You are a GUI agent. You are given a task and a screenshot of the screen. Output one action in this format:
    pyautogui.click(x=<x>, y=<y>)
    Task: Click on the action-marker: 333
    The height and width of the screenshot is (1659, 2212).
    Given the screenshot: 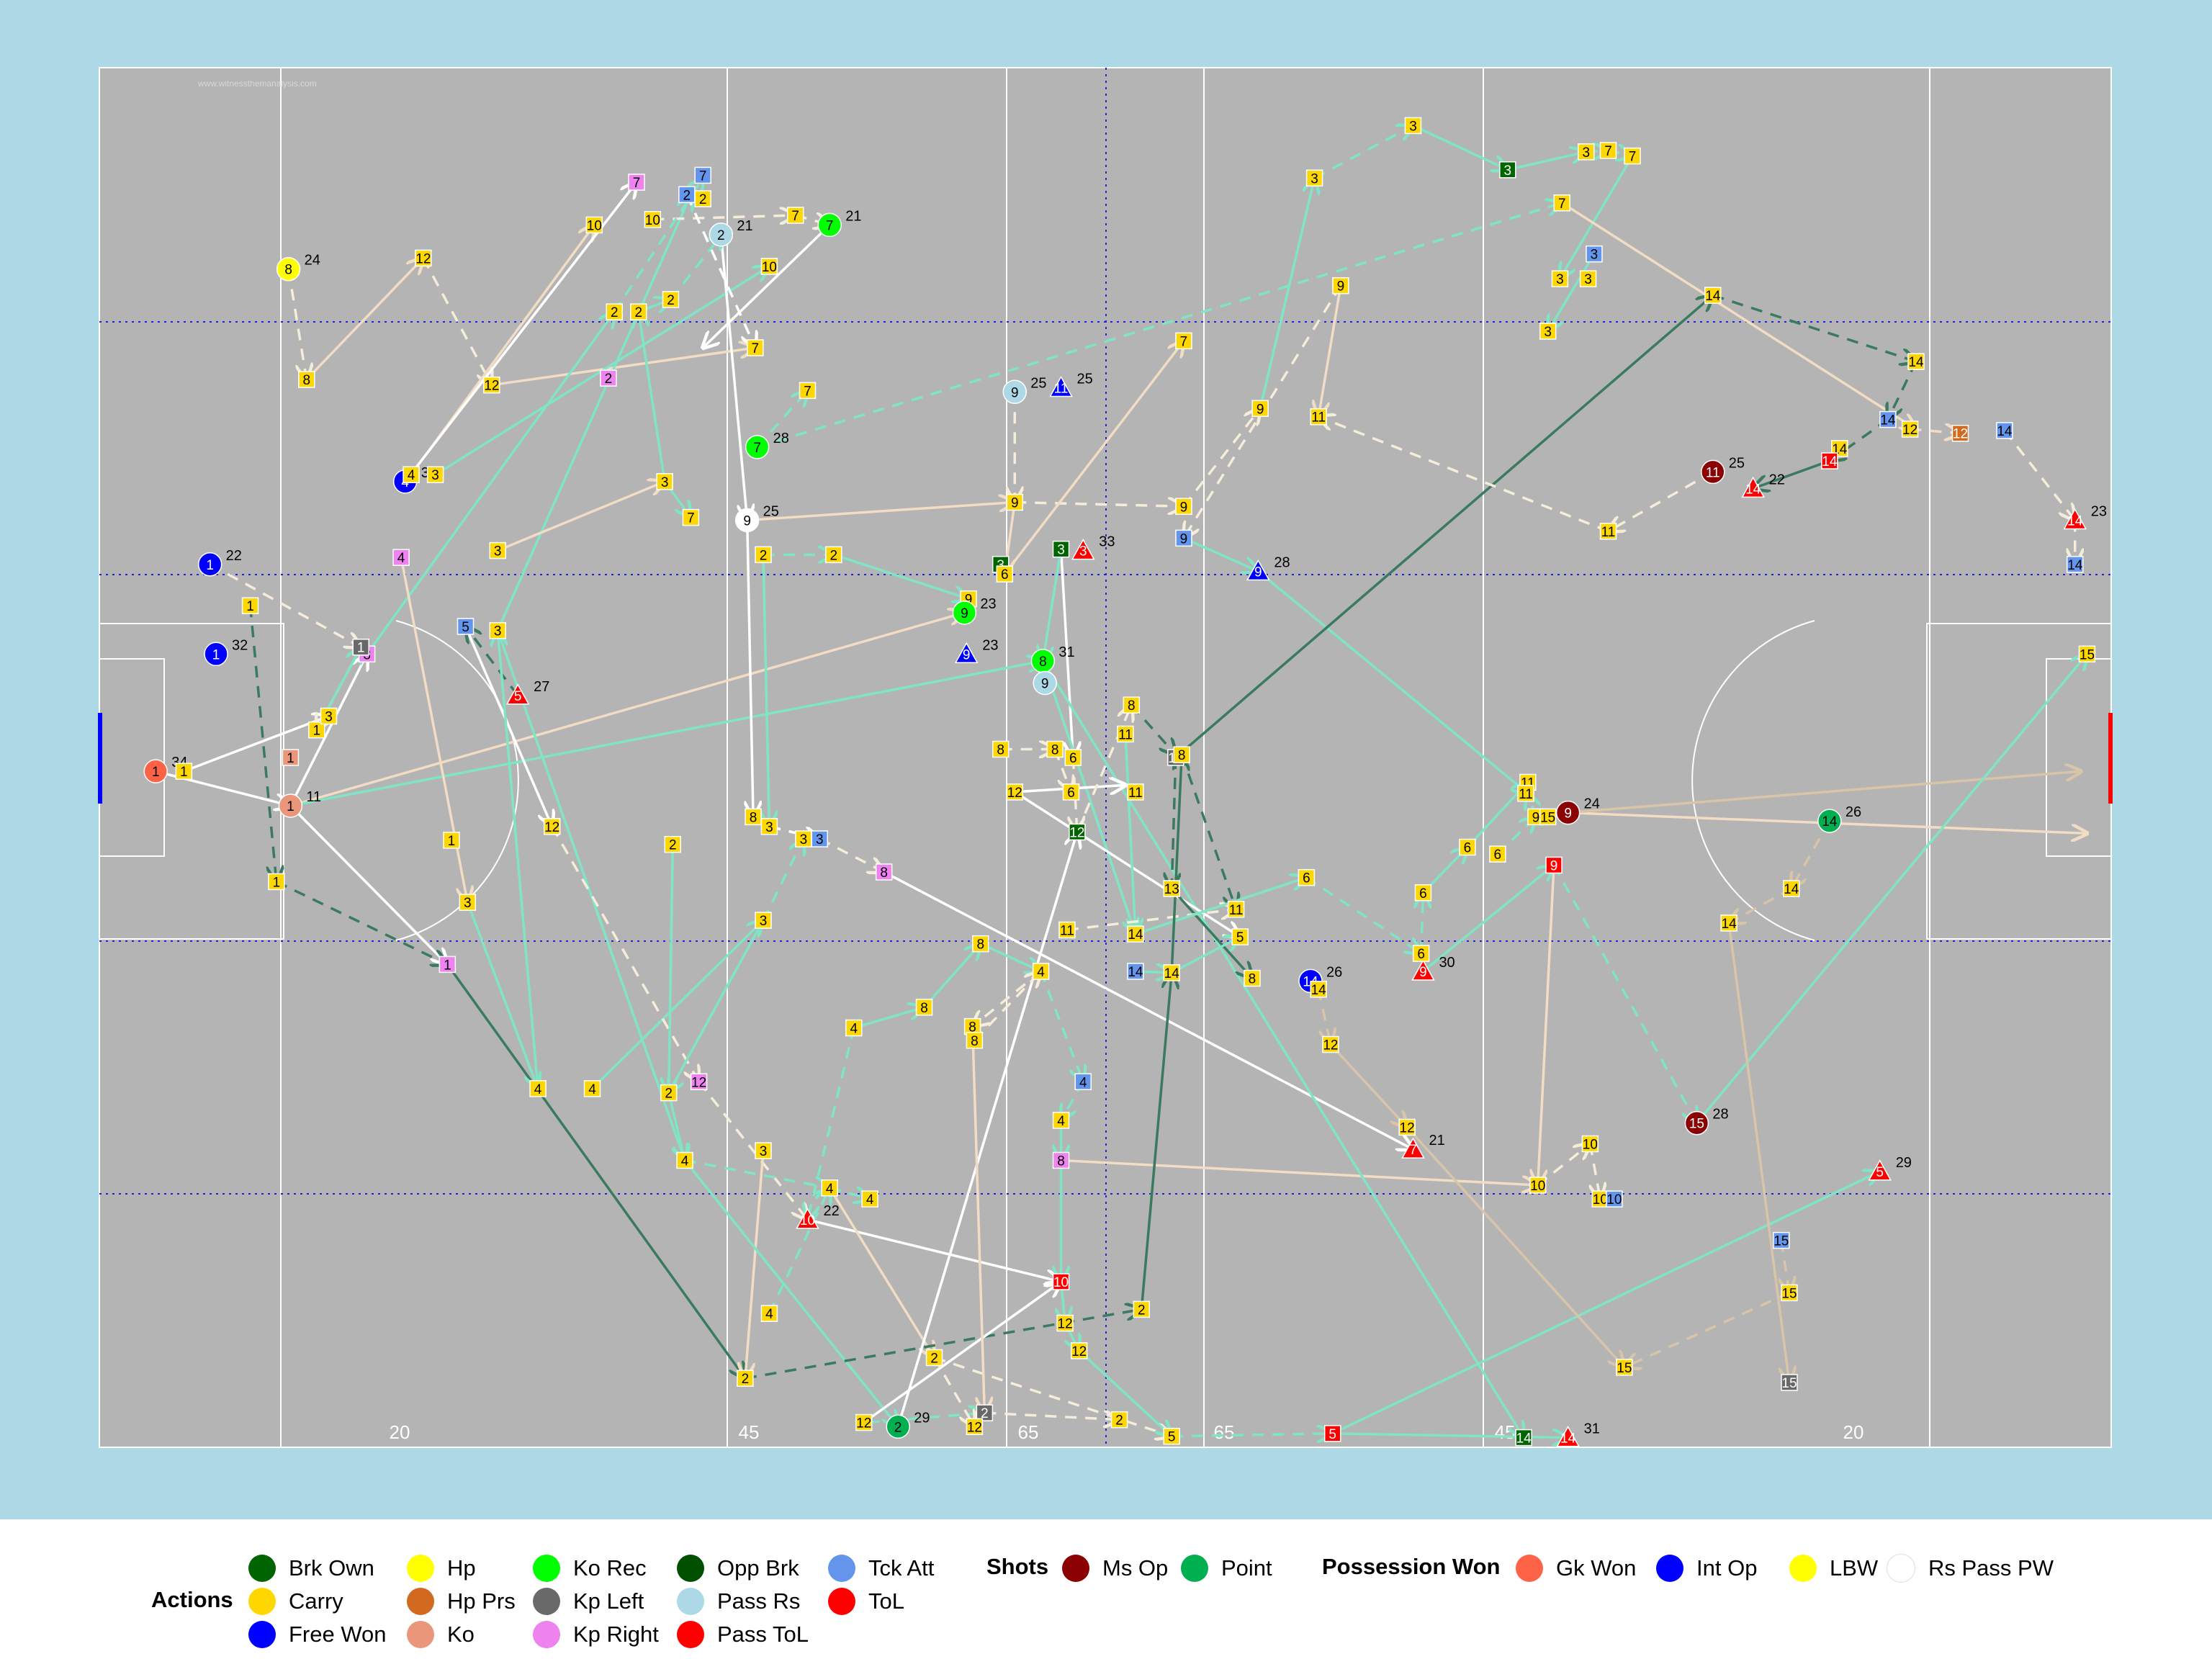 What is the action you would take?
    pyautogui.click(x=1093, y=547)
    